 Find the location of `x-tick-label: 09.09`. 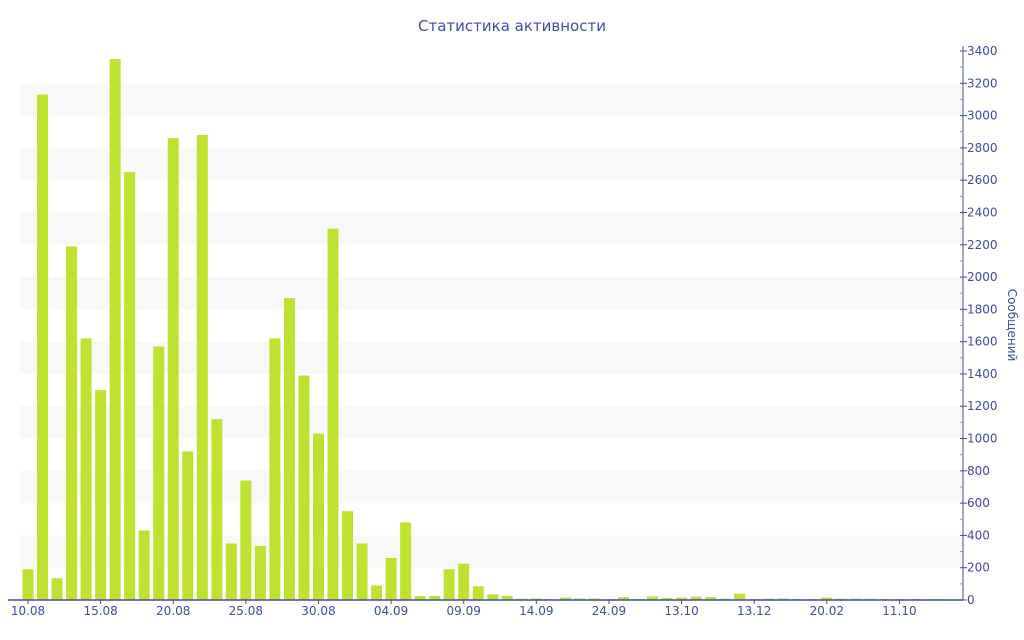

x-tick-label: 09.09 is located at coordinates (464, 611).